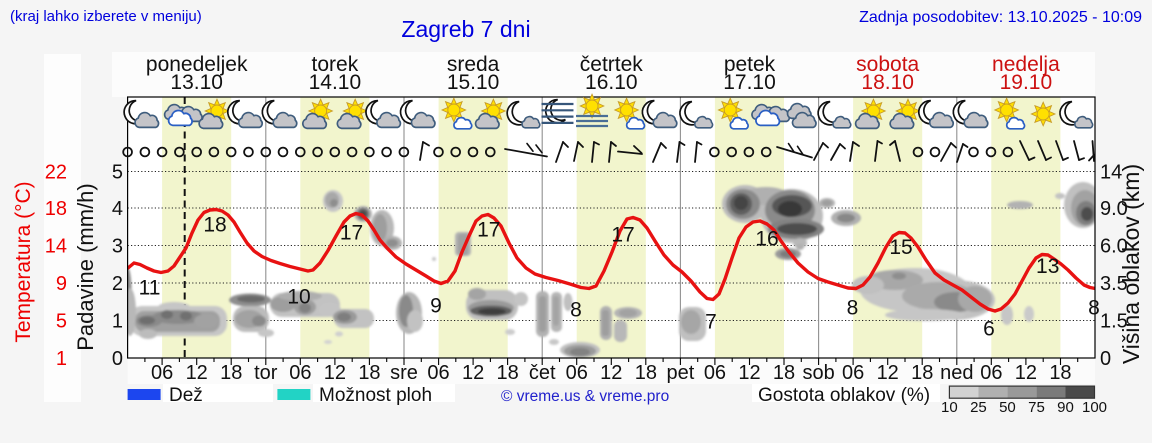  Describe the element at coordinates (117, 209) in the screenshot. I see `svg-text: 4` at that location.